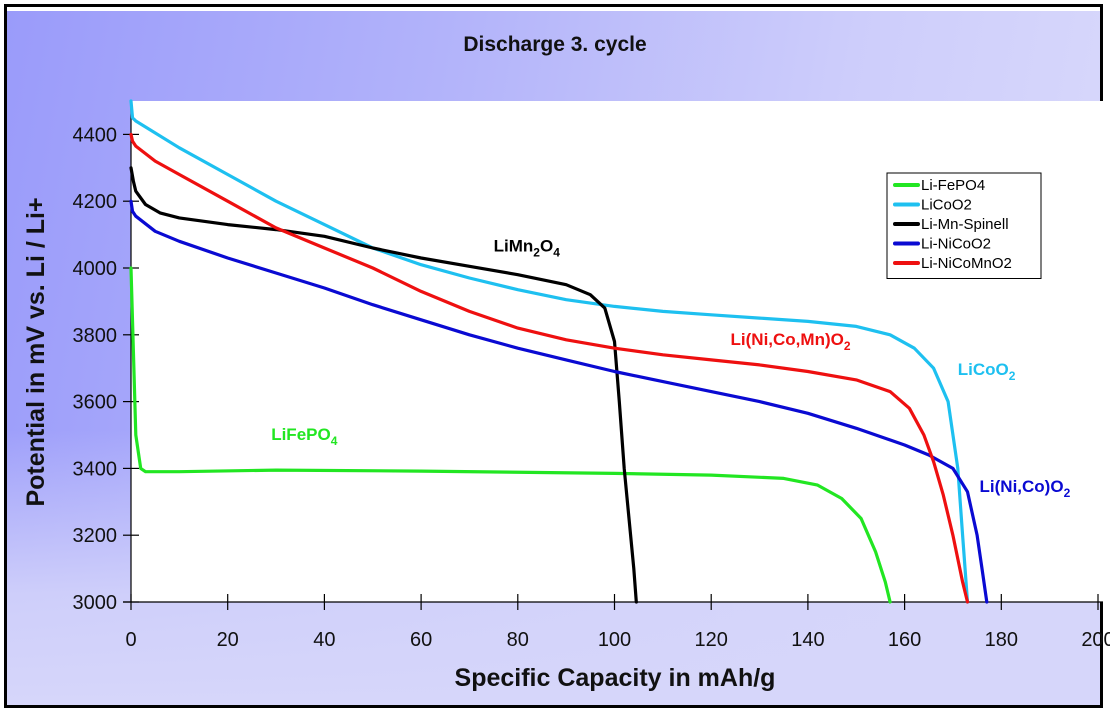 Image resolution: width=1110 pixels, height=714 pixels. What do you see at coordinates (36, 351) in the screenshot?
I see `y-axis-title: Potential in mV vs. Li / Li+` at bounding box center [36, 351].